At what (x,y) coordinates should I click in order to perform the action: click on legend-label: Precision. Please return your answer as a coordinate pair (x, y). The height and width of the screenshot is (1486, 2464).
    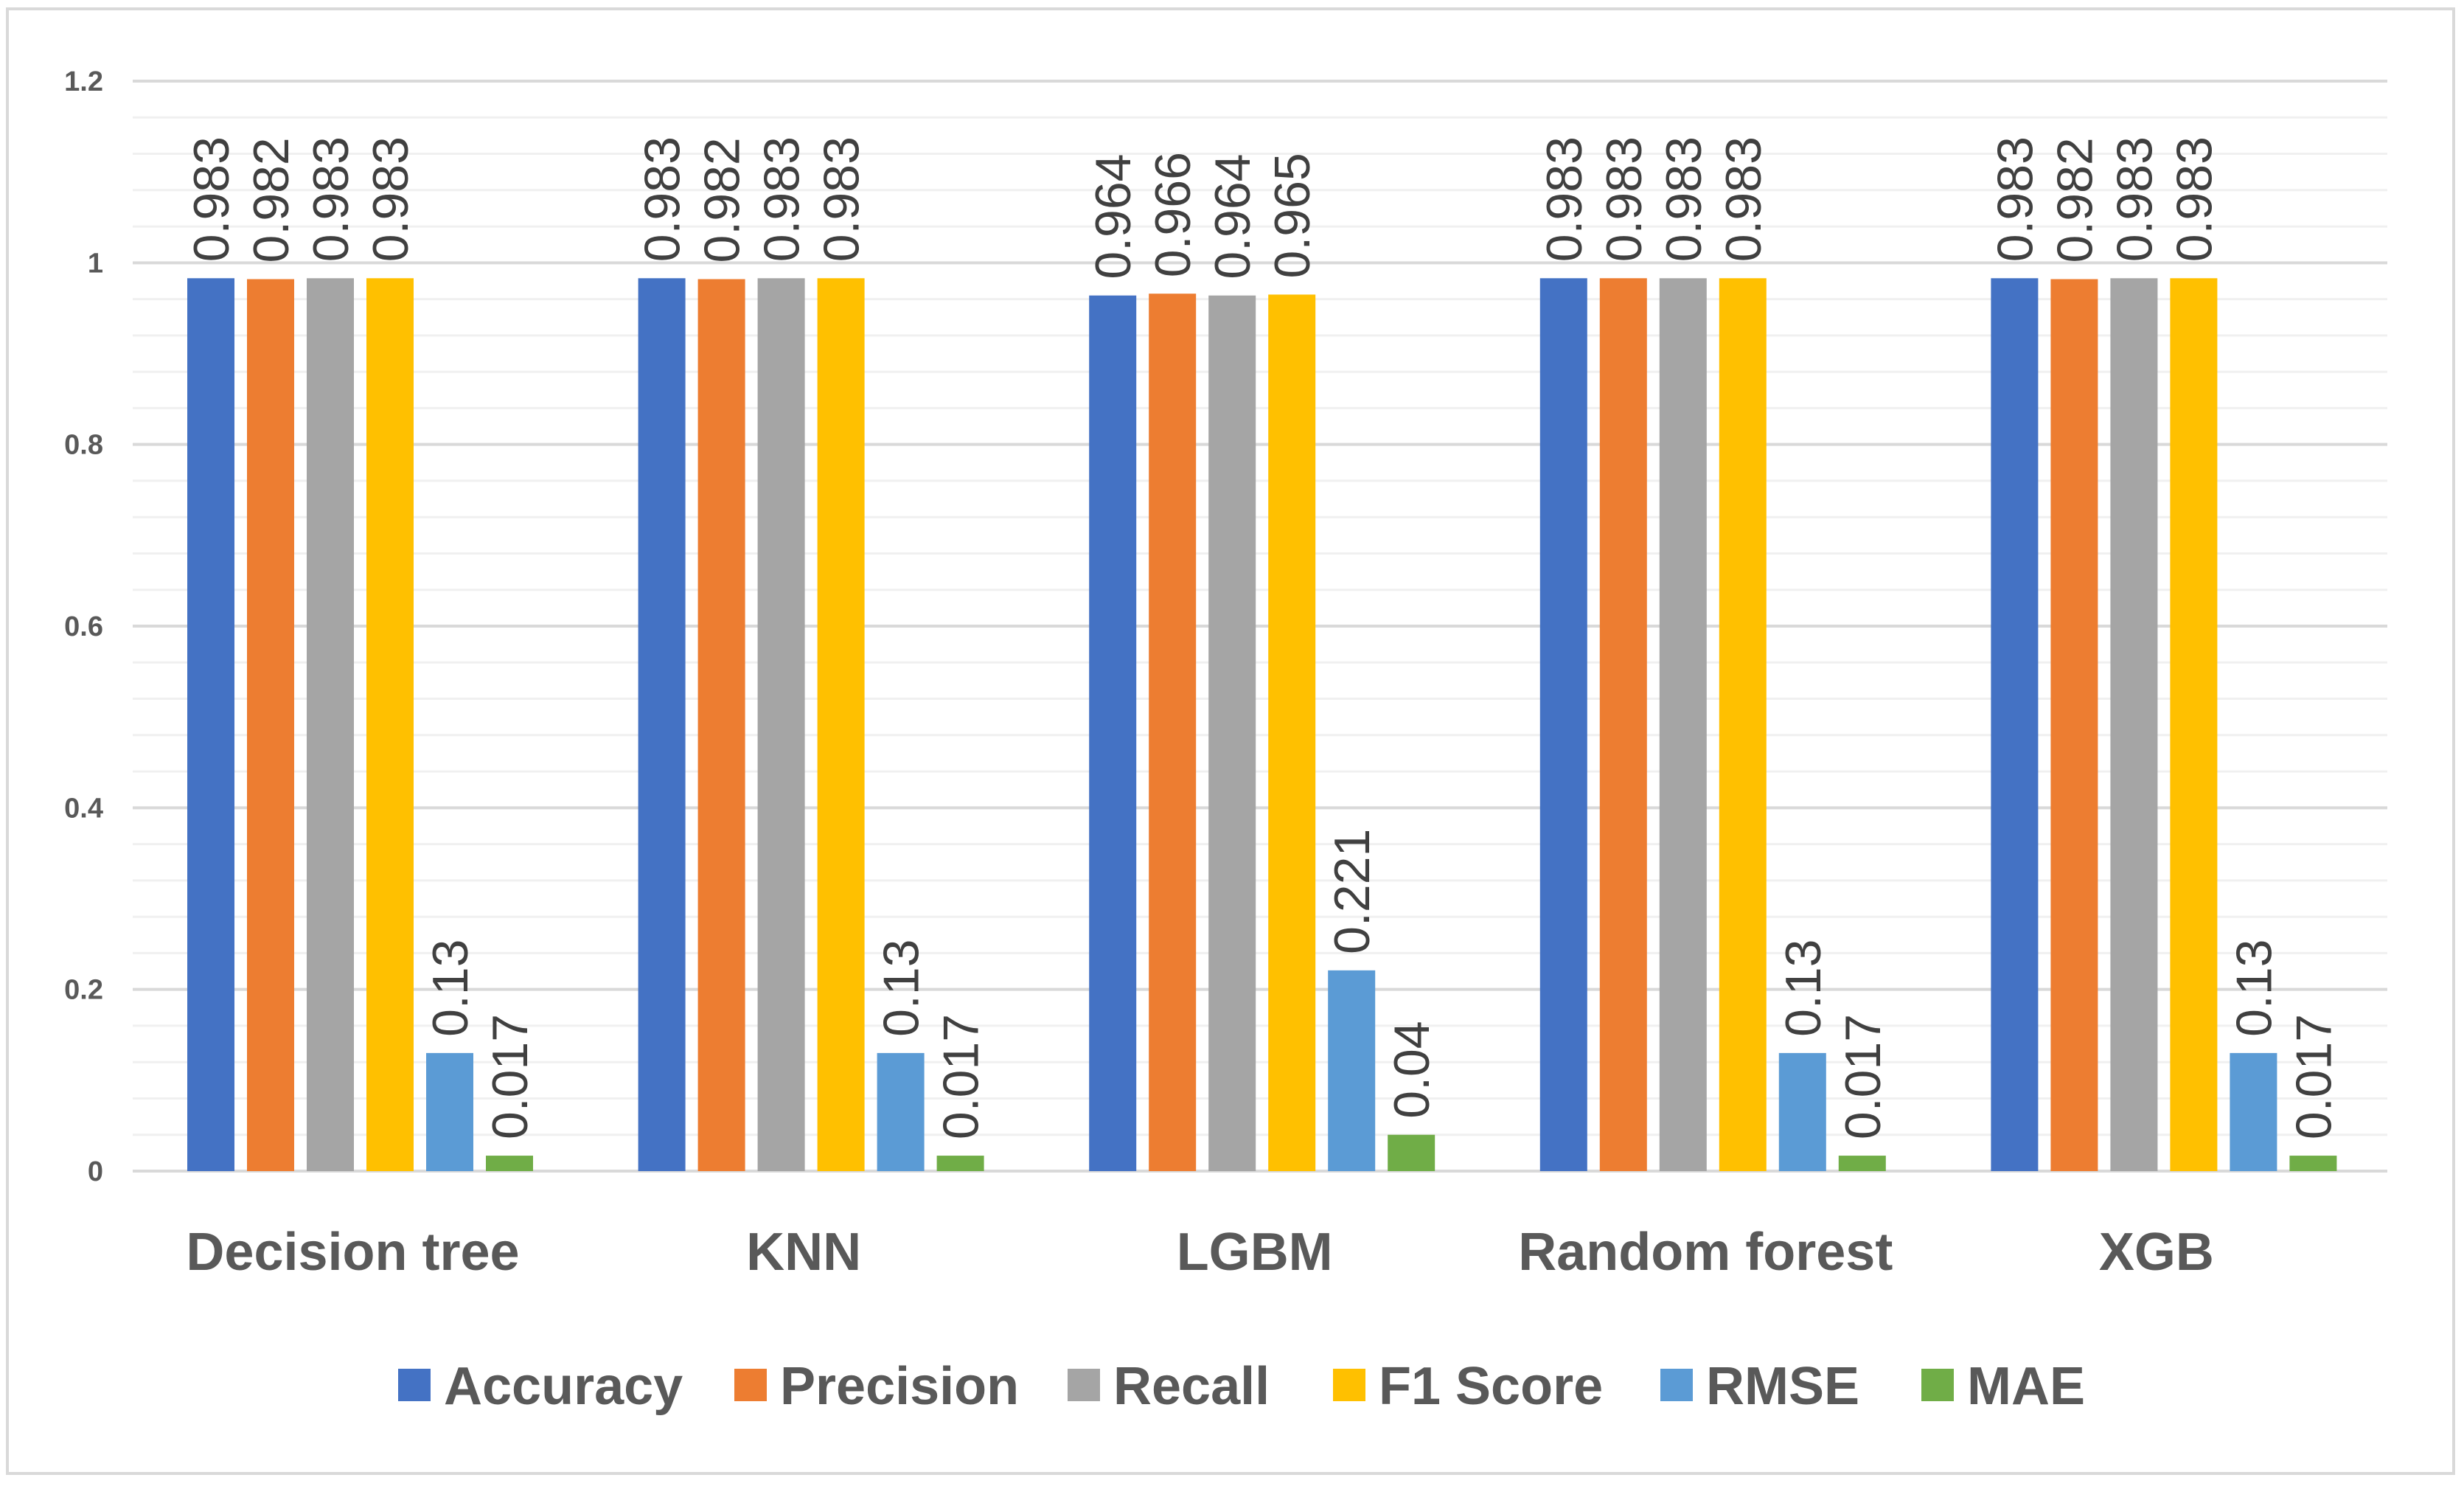
    Looking at the image, I should click on (899, 1386).